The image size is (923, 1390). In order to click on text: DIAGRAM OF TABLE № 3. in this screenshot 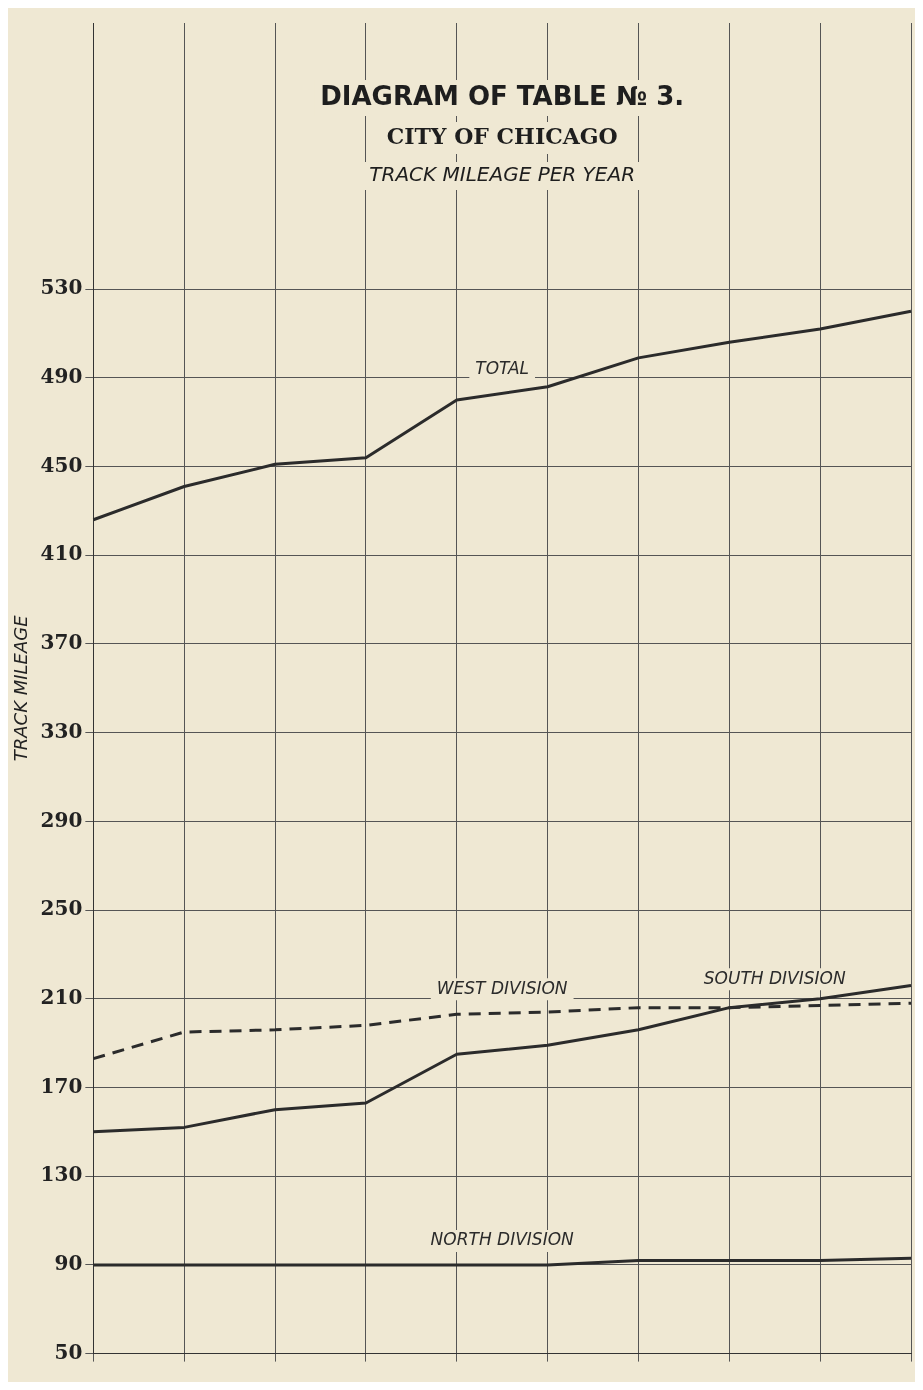, I will do `click(502, 95)`.